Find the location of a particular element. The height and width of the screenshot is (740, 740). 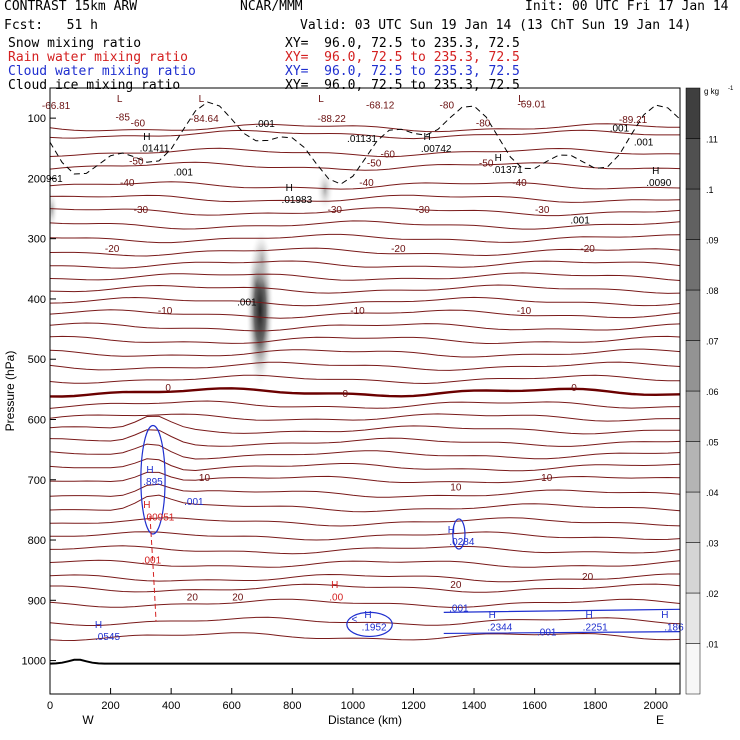

org-label: NCAR/MMM is located at coordinates (271, 7).